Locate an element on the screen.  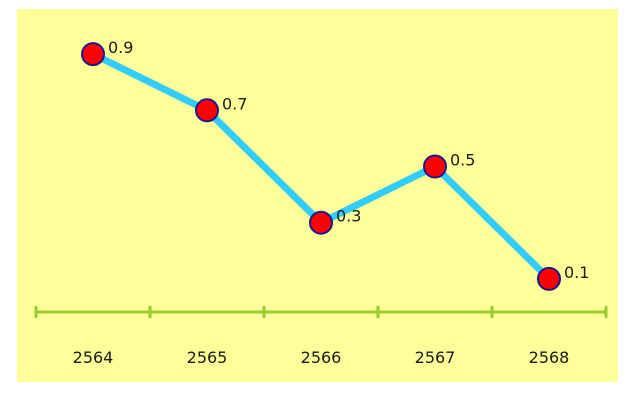
x-tick-label: 2564 is located at coordinates (93, 357).